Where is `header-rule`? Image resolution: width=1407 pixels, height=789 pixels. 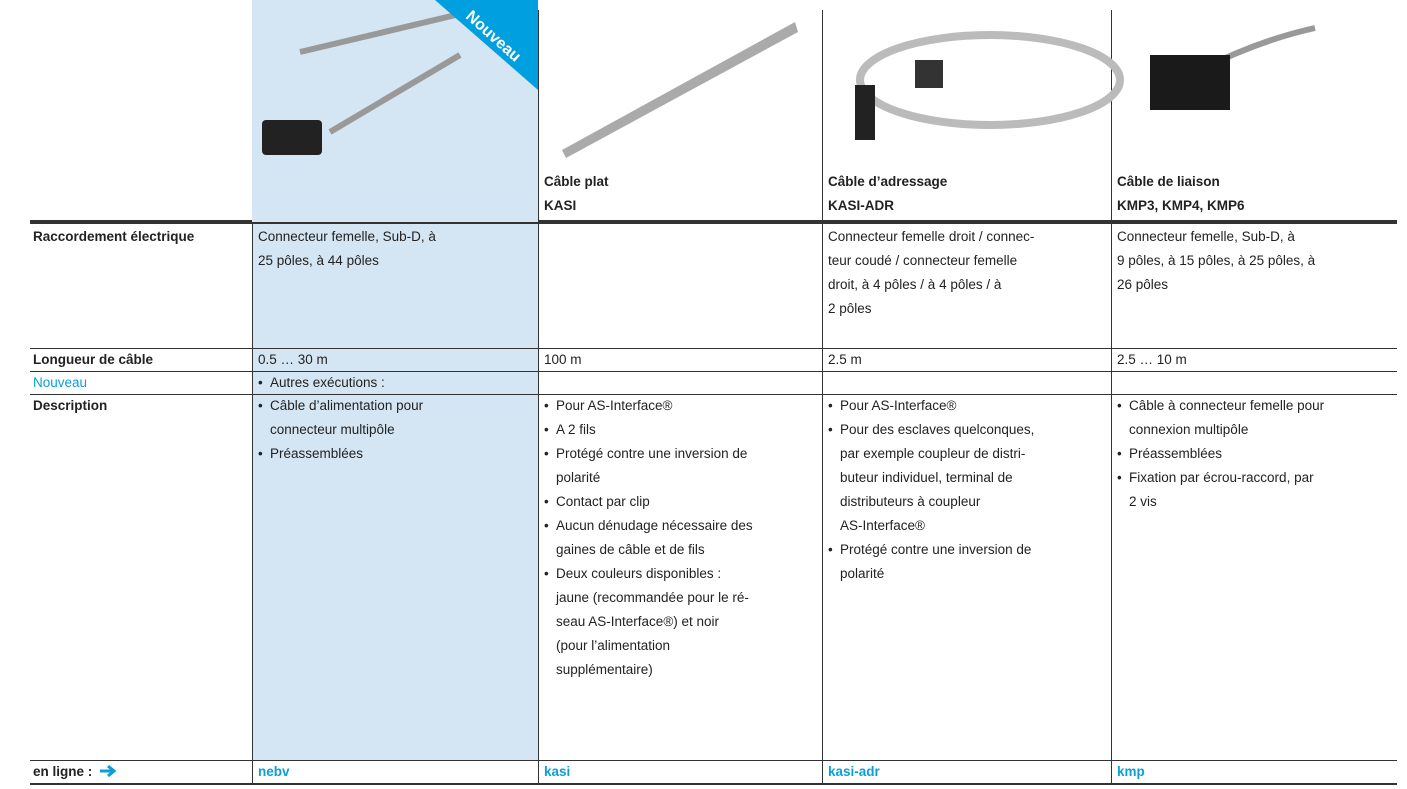
header-rule is located at coordinates (713, 222).